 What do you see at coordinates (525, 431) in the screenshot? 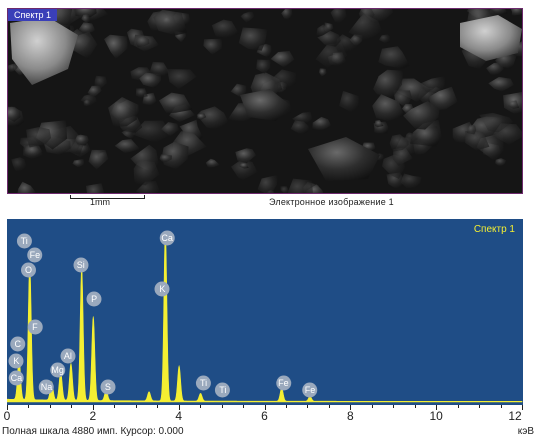
I see `x-axis-units: кэВ` at bounding box center [525, 431].